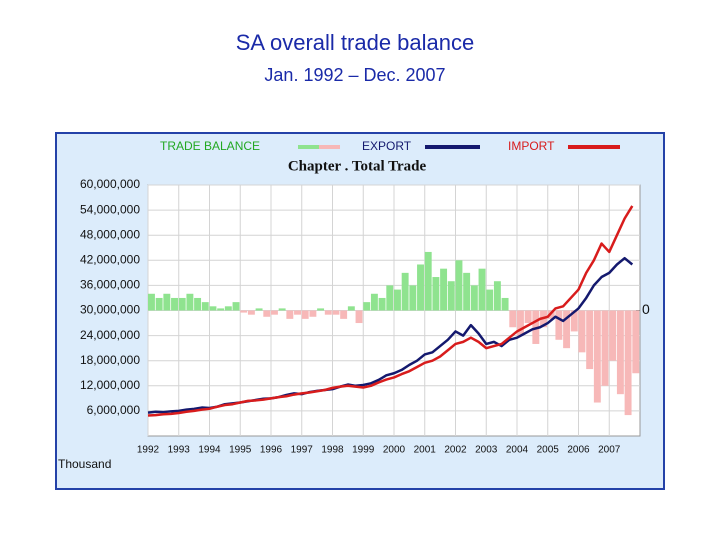  Describe the element at coordinates (394, 450) in the screenshot. I see `x-tick-label: 2000` at that location.